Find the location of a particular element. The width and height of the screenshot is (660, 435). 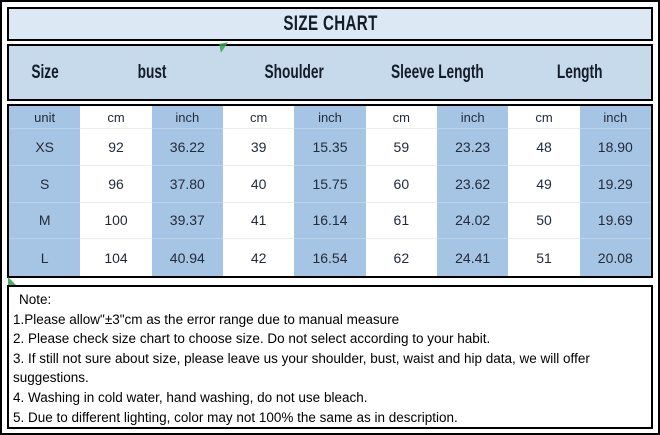

table-cell: 61 is located at coordinates (401, 221).